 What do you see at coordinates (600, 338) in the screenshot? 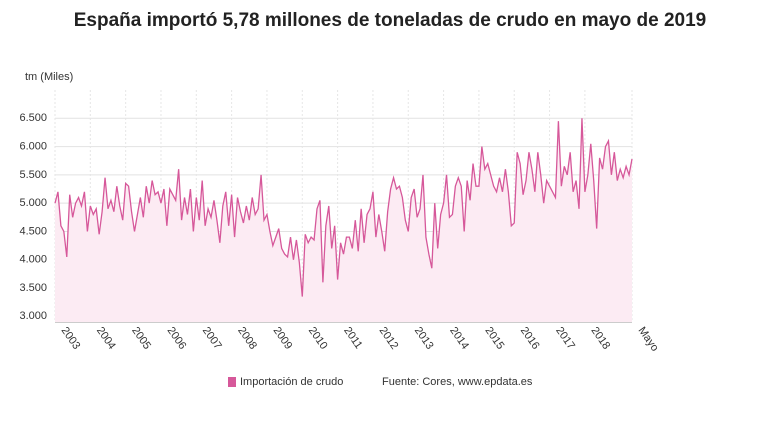
I see `x-tick-label: 2018` at bounding box center [600, 338].